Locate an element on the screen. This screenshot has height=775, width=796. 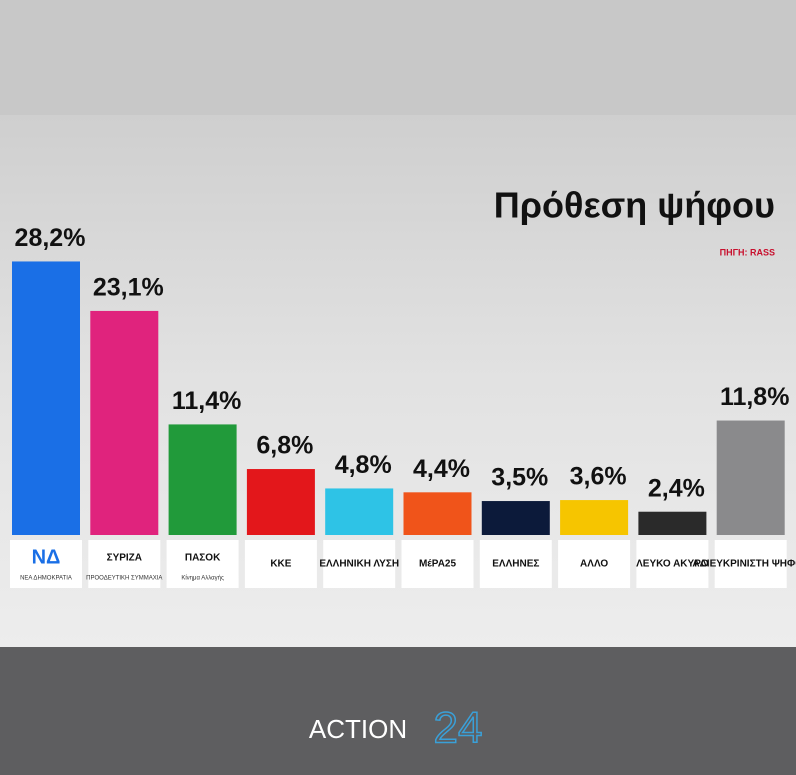
value-label: 3,5% is located at coordinates (519, 478).